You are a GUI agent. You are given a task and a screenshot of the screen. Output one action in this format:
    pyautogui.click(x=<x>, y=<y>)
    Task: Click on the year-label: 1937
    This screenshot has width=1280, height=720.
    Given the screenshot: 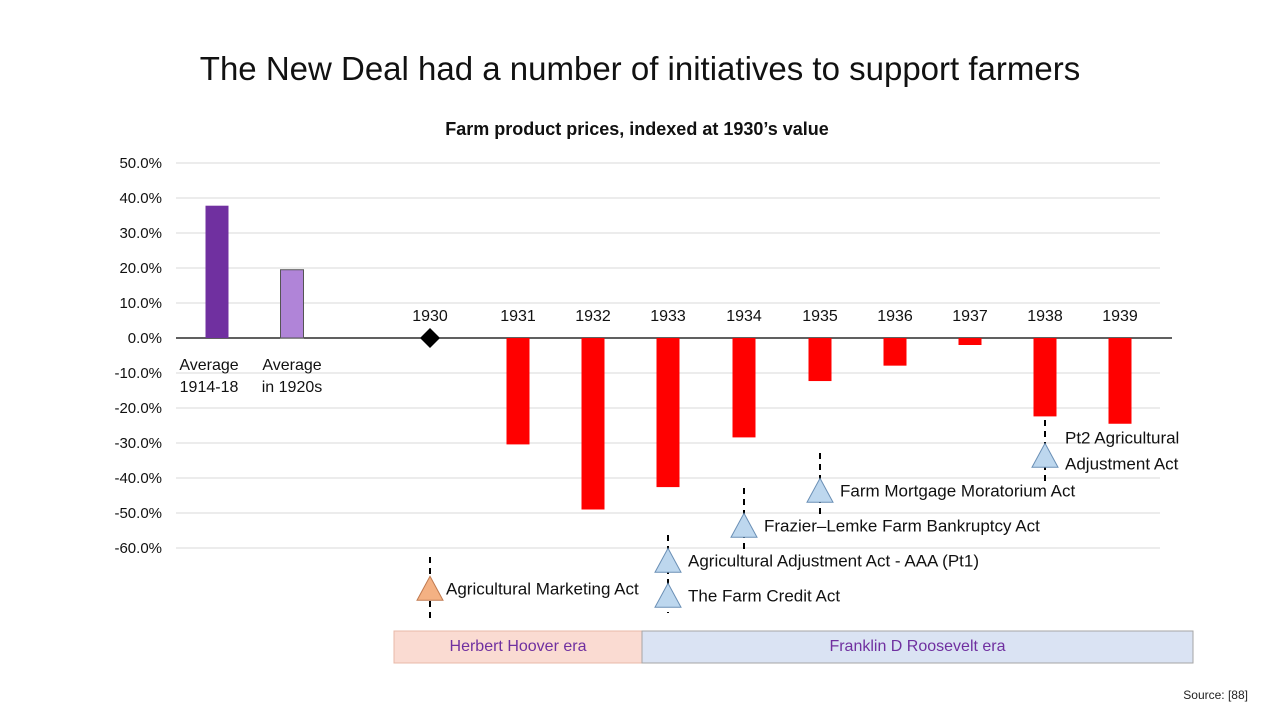 What is the action you would take?
    pyautogui.click(x=970, y=316)
    